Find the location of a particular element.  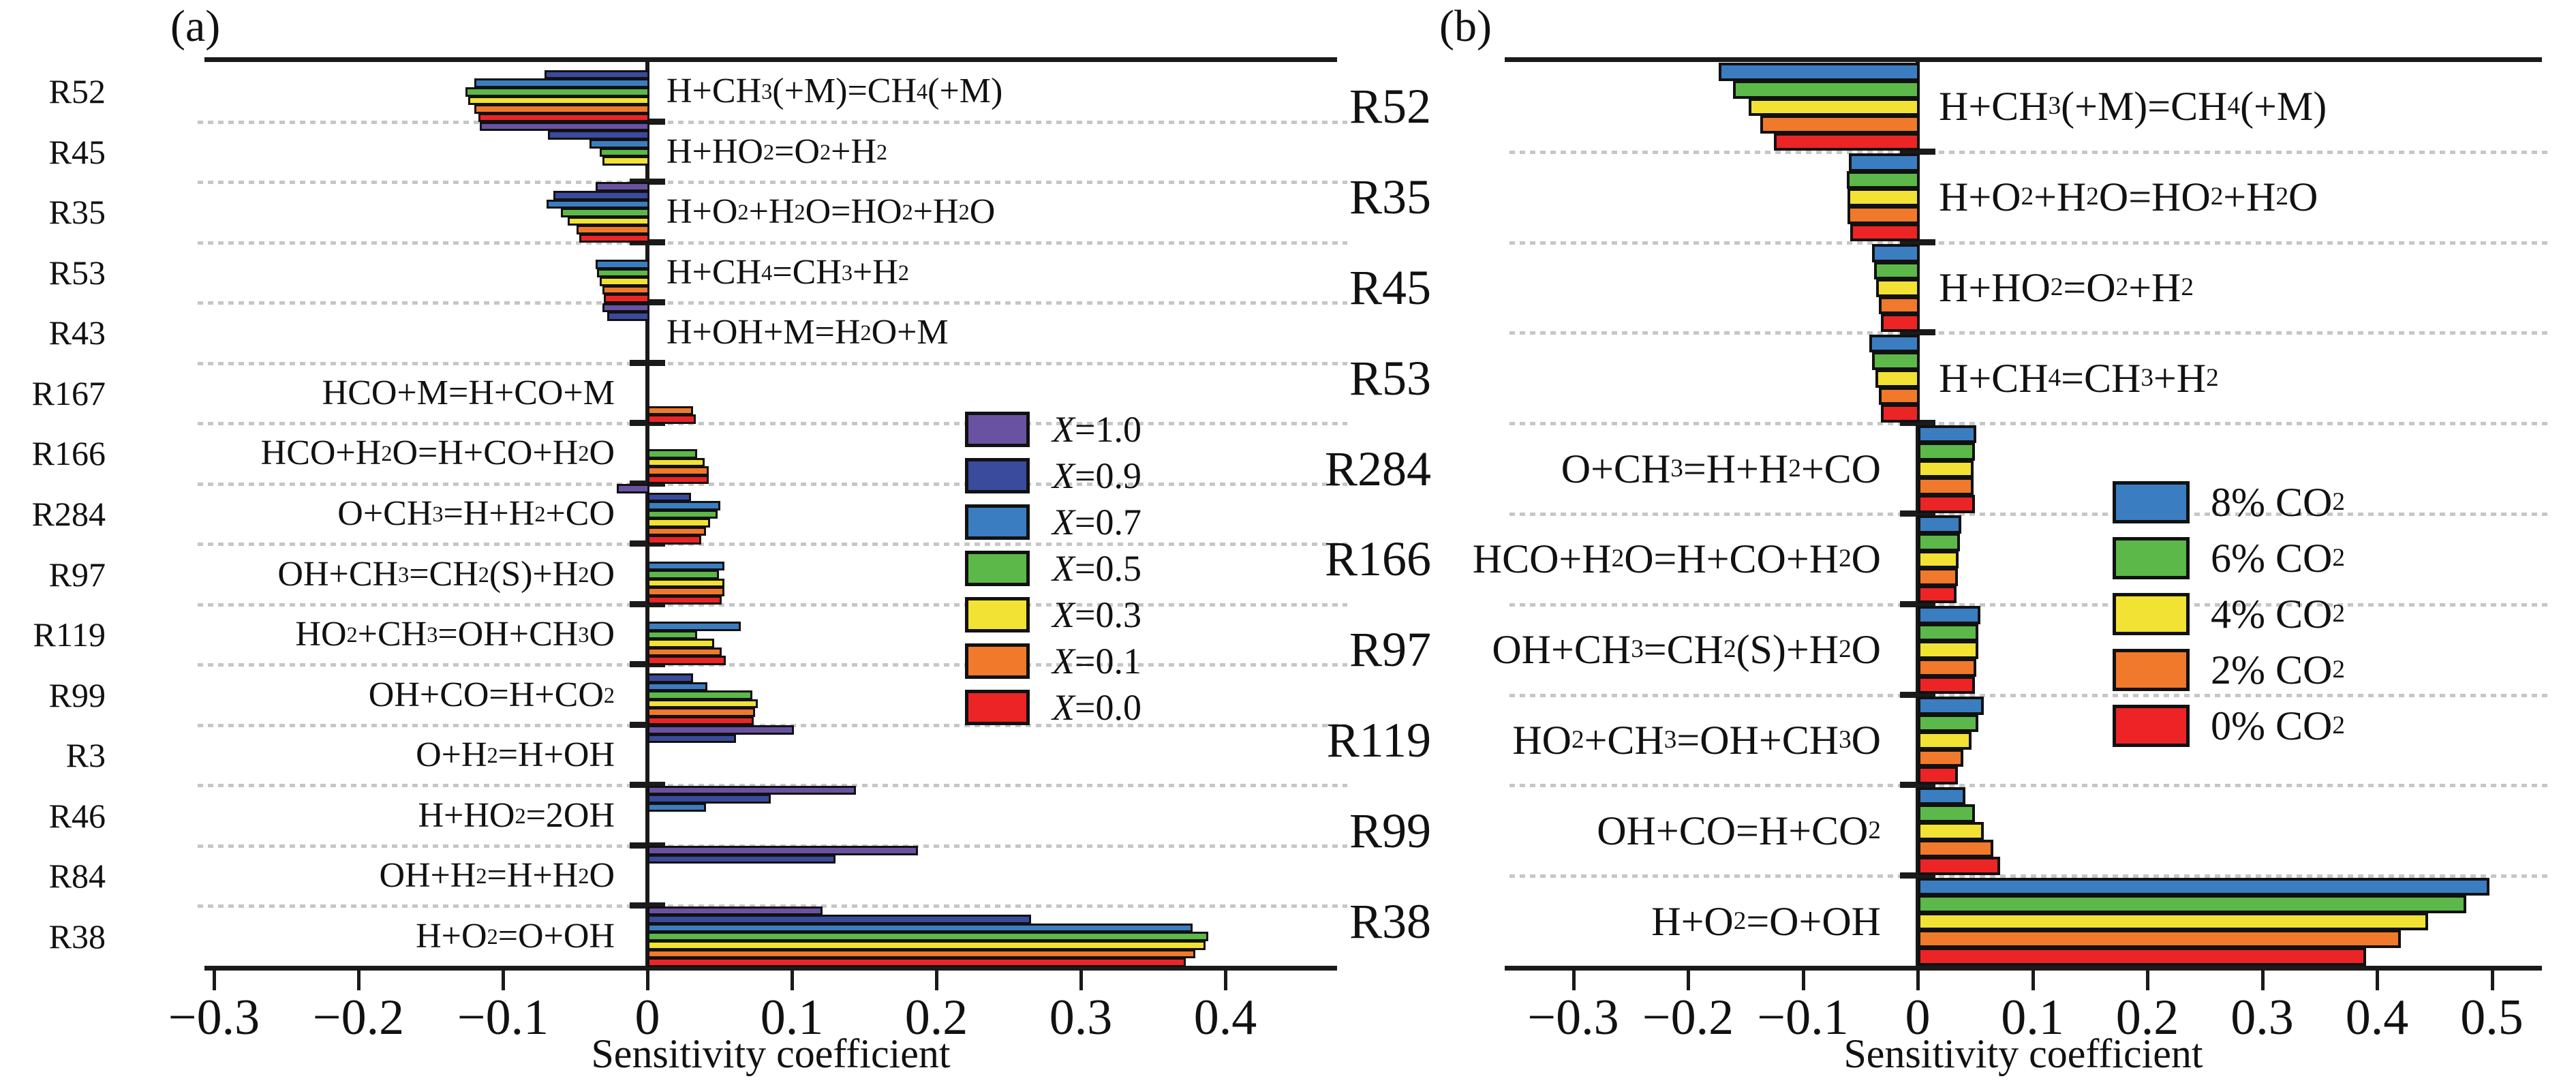

reaction-label-R119: HO 2 +CH 3 =OH+CH 3 O is located at coordinates (1696, 740).